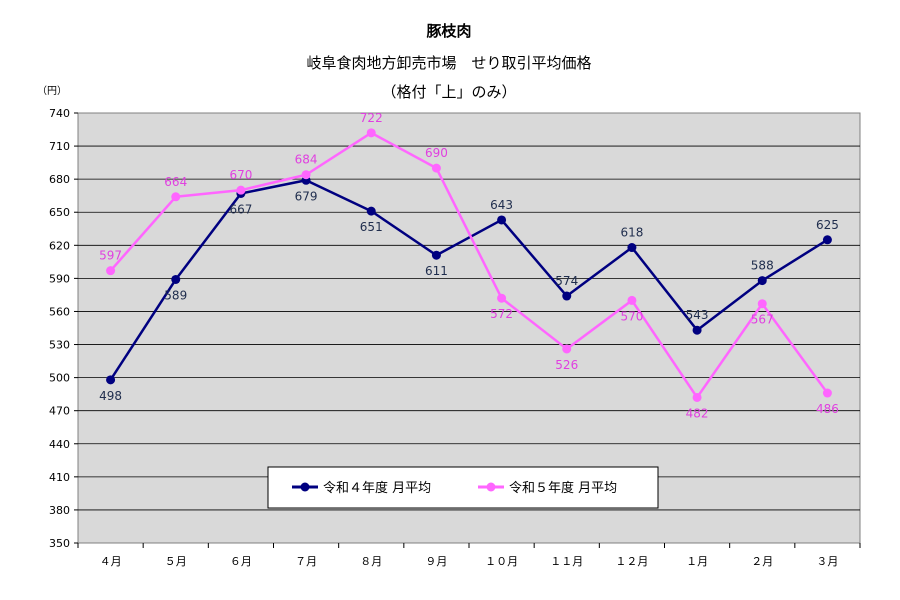 This screenshot has width=900, height=600. I want to click on legend-label-r4: 令和４年度 月平均, so click(377, 488).